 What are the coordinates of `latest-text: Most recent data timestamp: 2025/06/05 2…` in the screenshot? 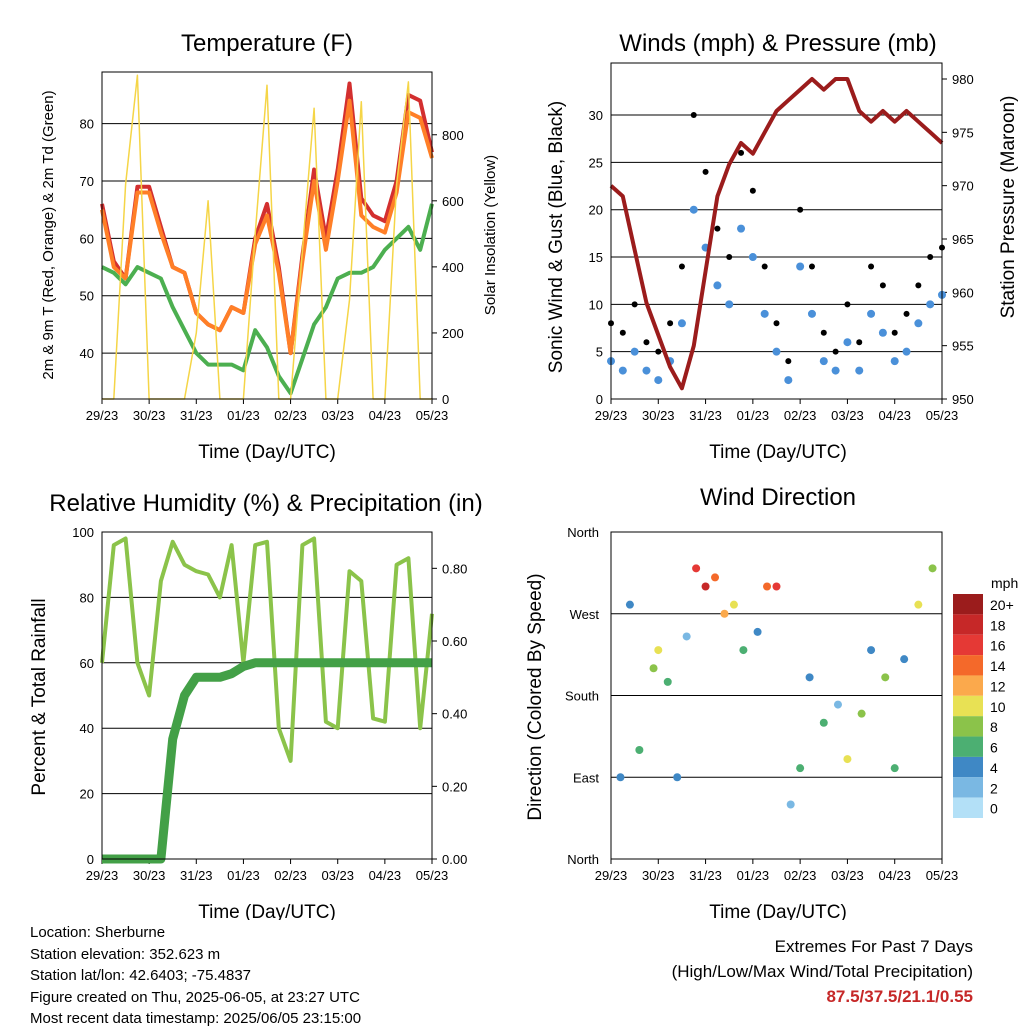 It's located at (196, 1018).